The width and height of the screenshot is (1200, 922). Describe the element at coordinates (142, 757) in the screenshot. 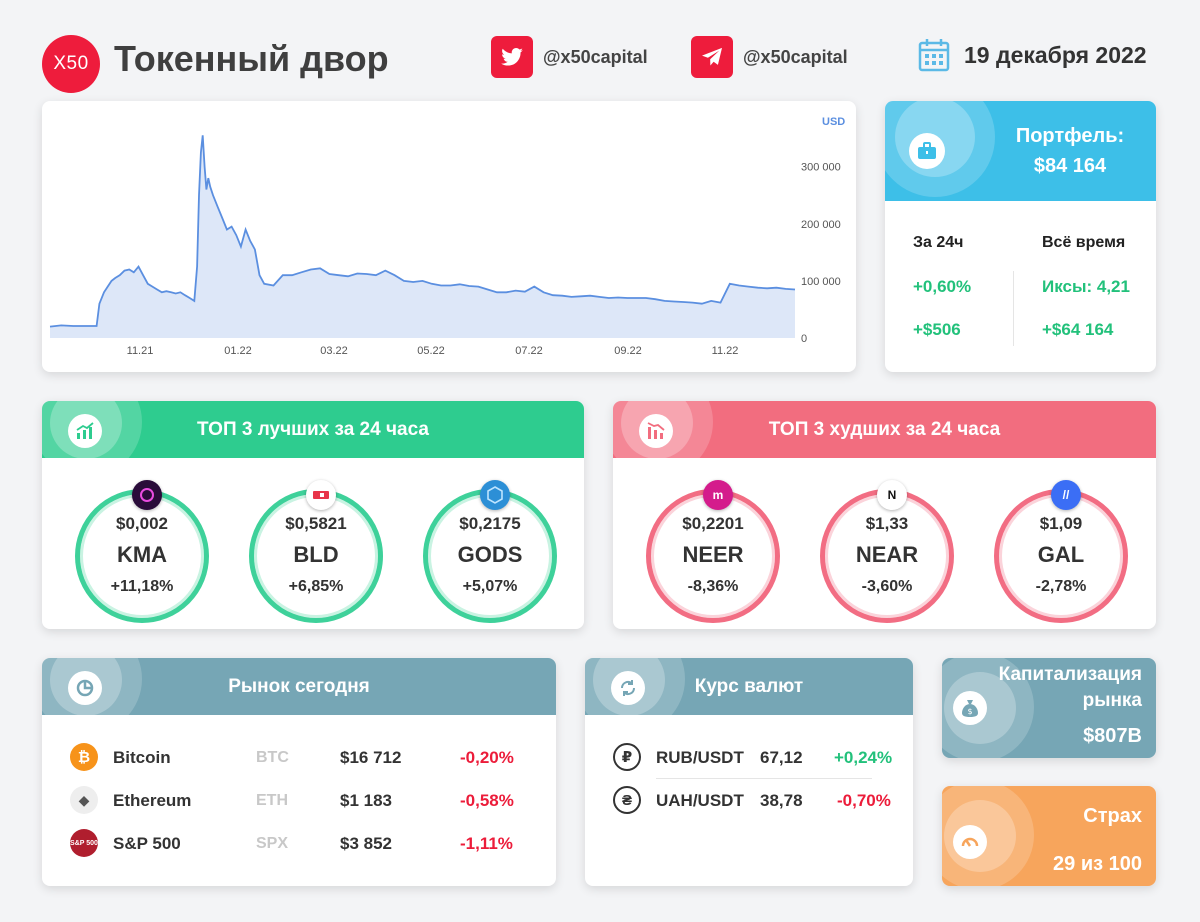

I see `asset-name: Bitcoin` at that location.